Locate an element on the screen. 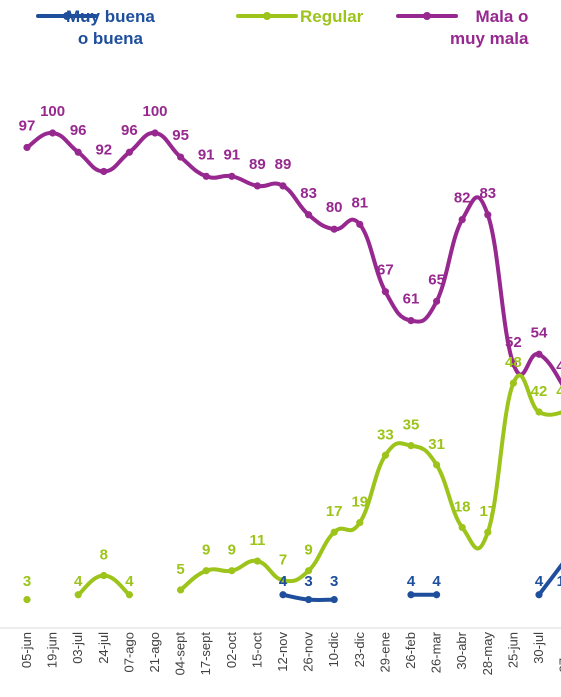 This screenshot has width=561, height=697. data-label-regular: 19 is located at coordinates (359, 502).